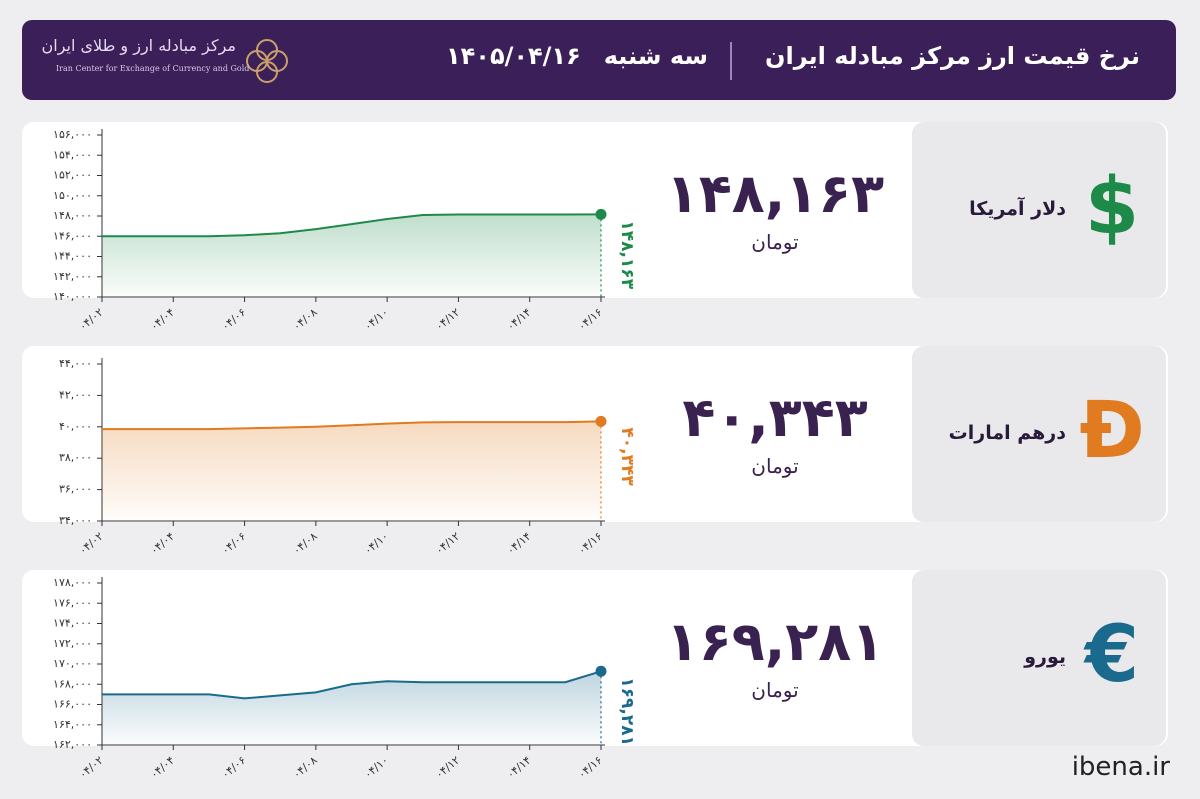  I want to click on y-tick-label: ۱۴۶,۰۰۰, so click(72, 235).